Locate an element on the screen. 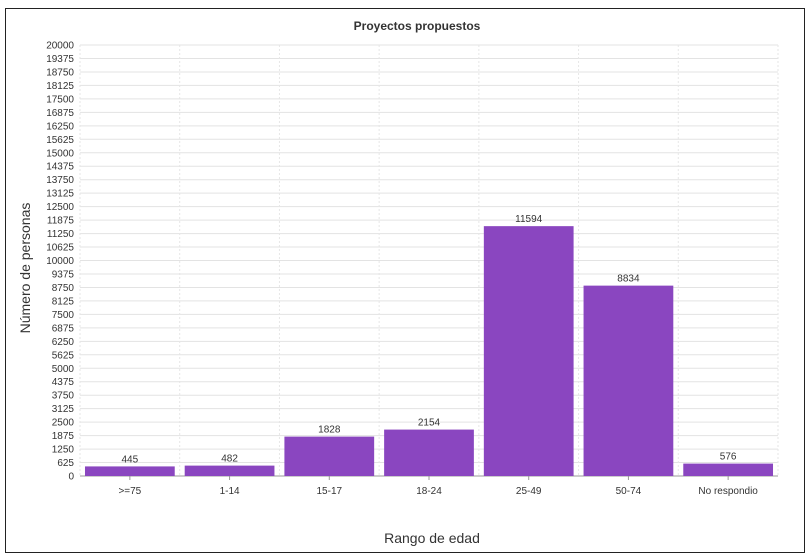 The width and height of the screenshot is (811, 553). y-tick-label: 15000 is located at coordinates (60, 153).